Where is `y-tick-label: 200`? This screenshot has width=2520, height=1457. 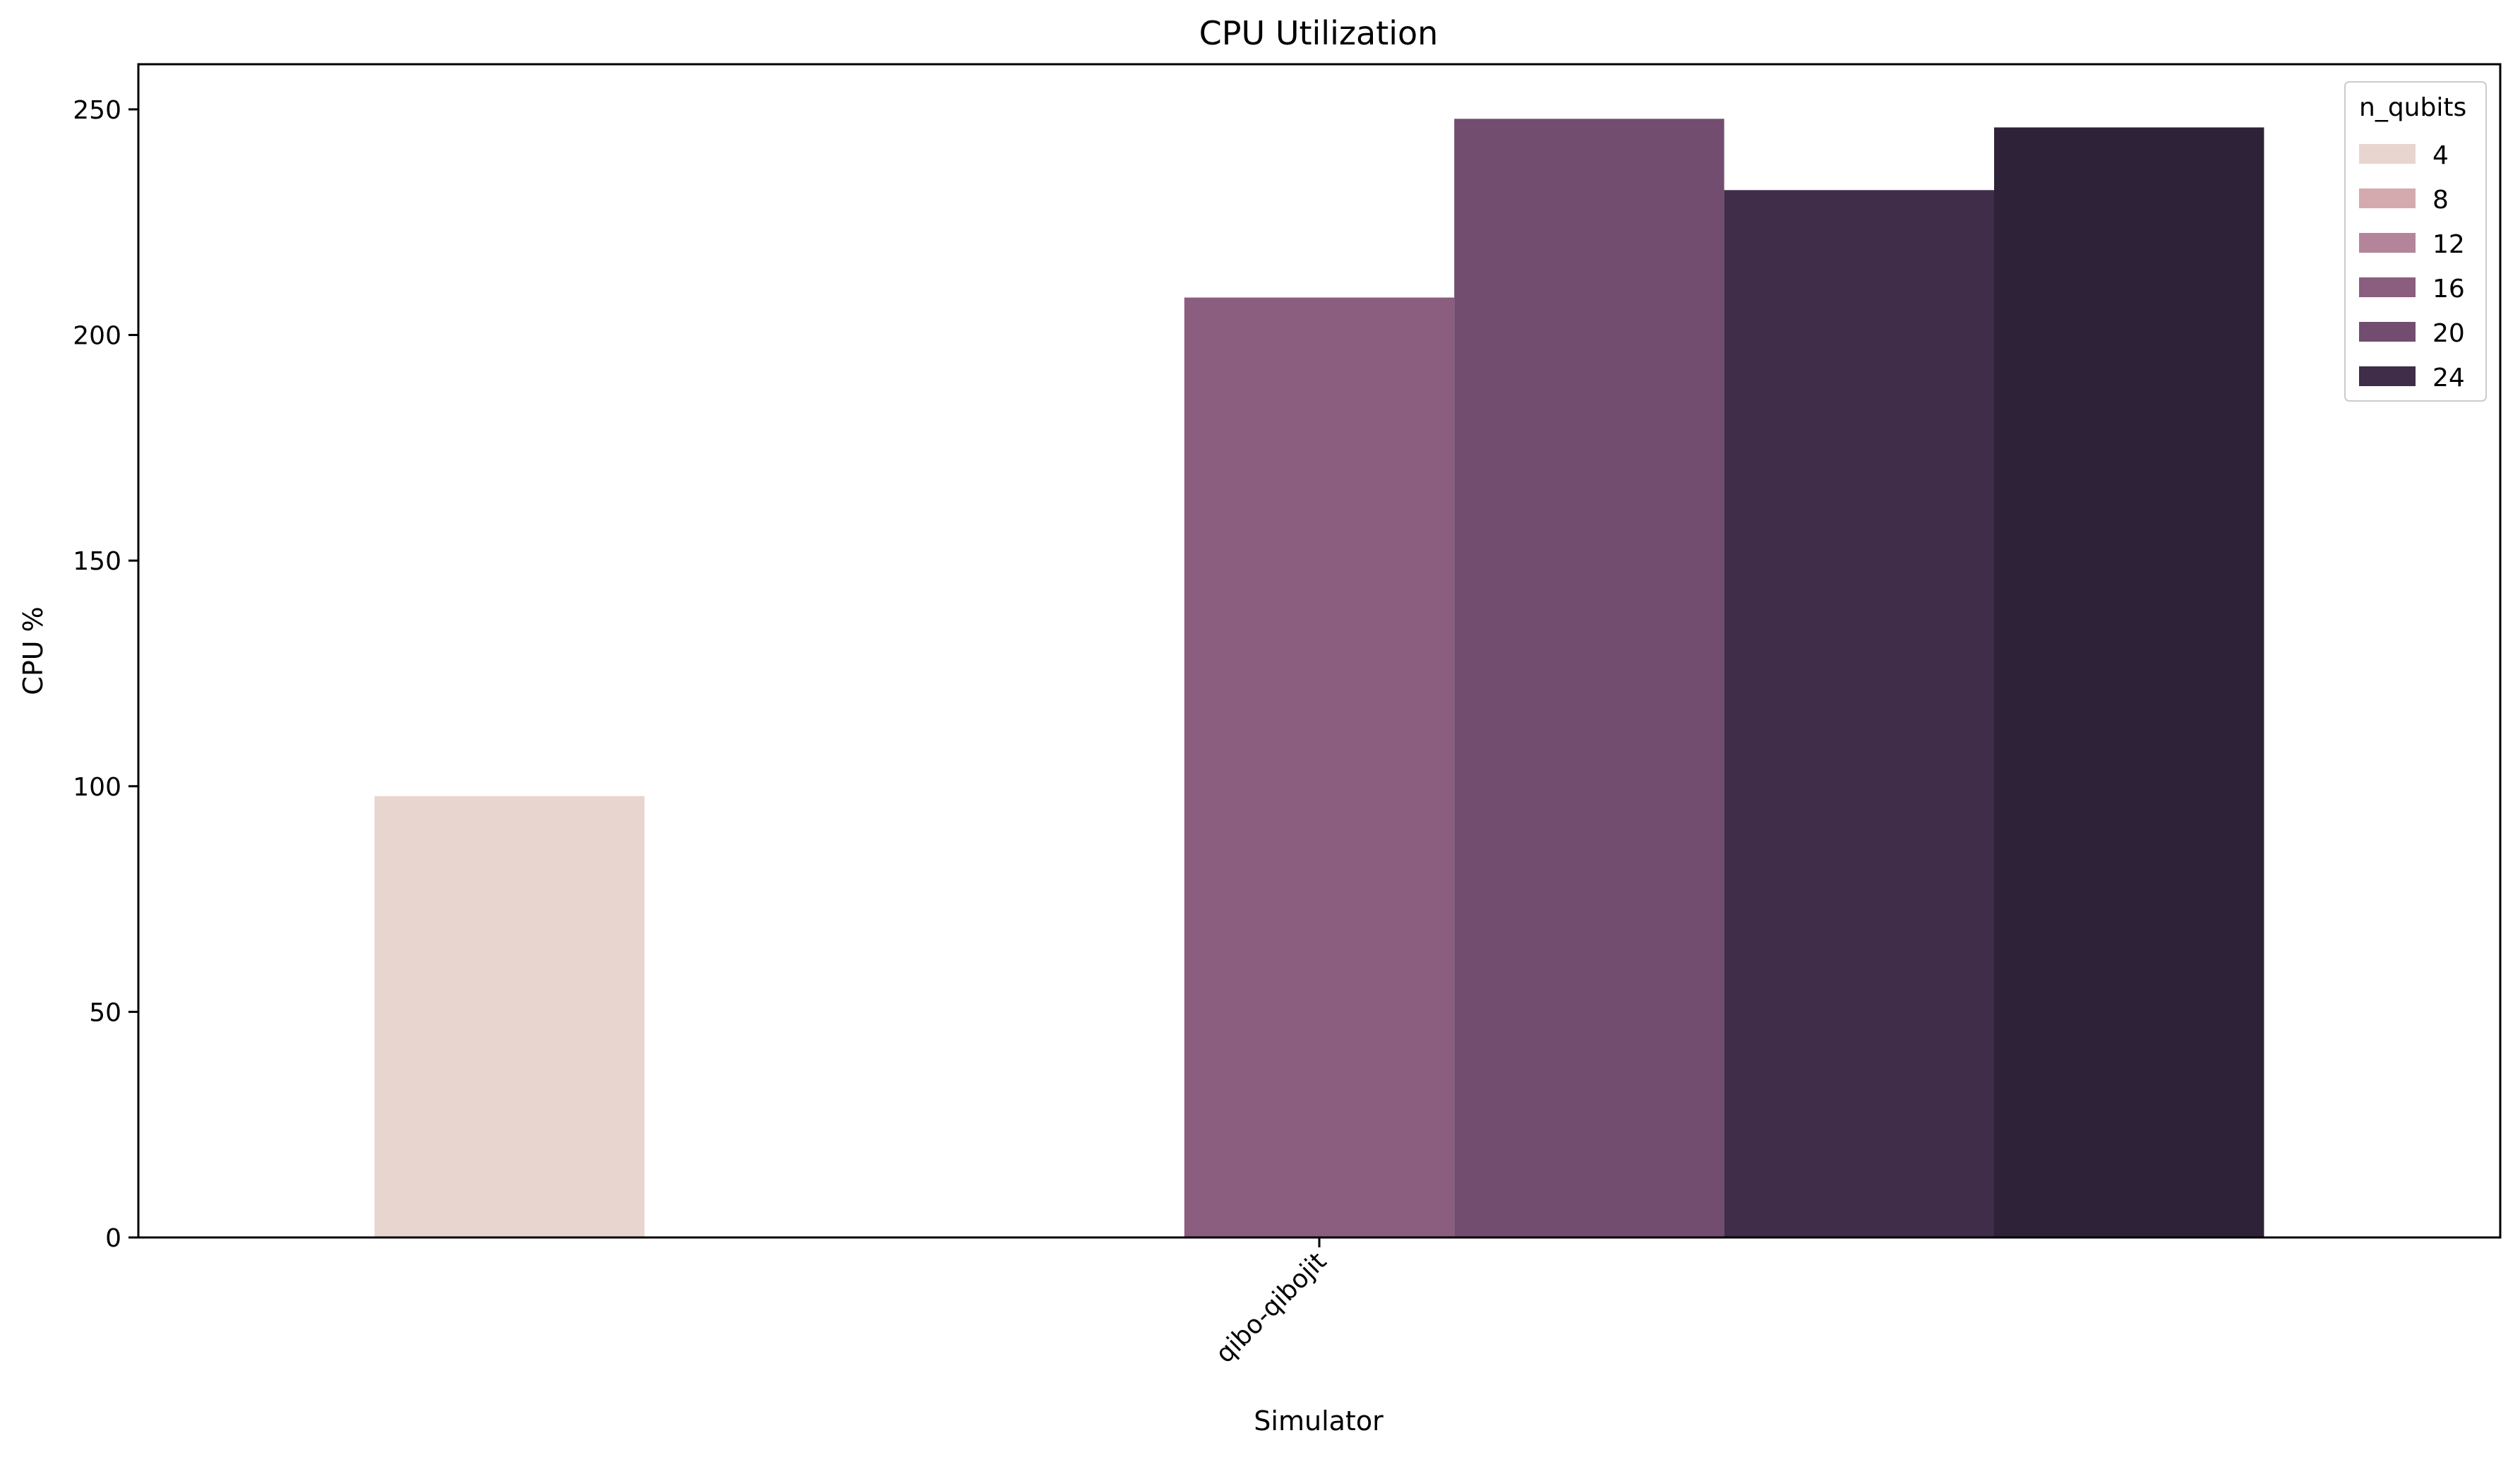 y-tick-label: 200 is located at coordinates (97, 336).